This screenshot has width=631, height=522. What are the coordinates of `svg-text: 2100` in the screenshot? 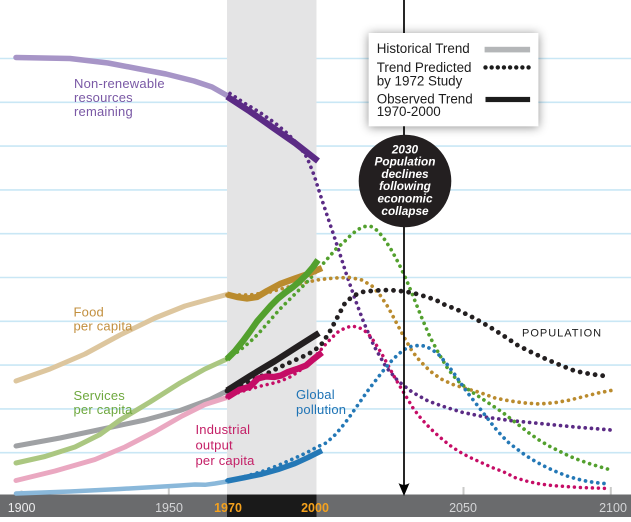 It's located at (613, 508).